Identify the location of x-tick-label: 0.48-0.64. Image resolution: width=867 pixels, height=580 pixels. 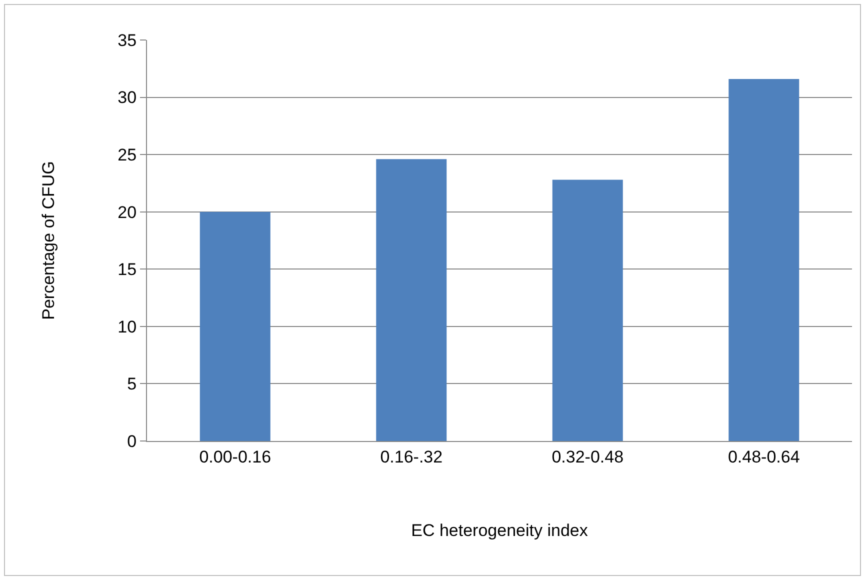
(764, 456).